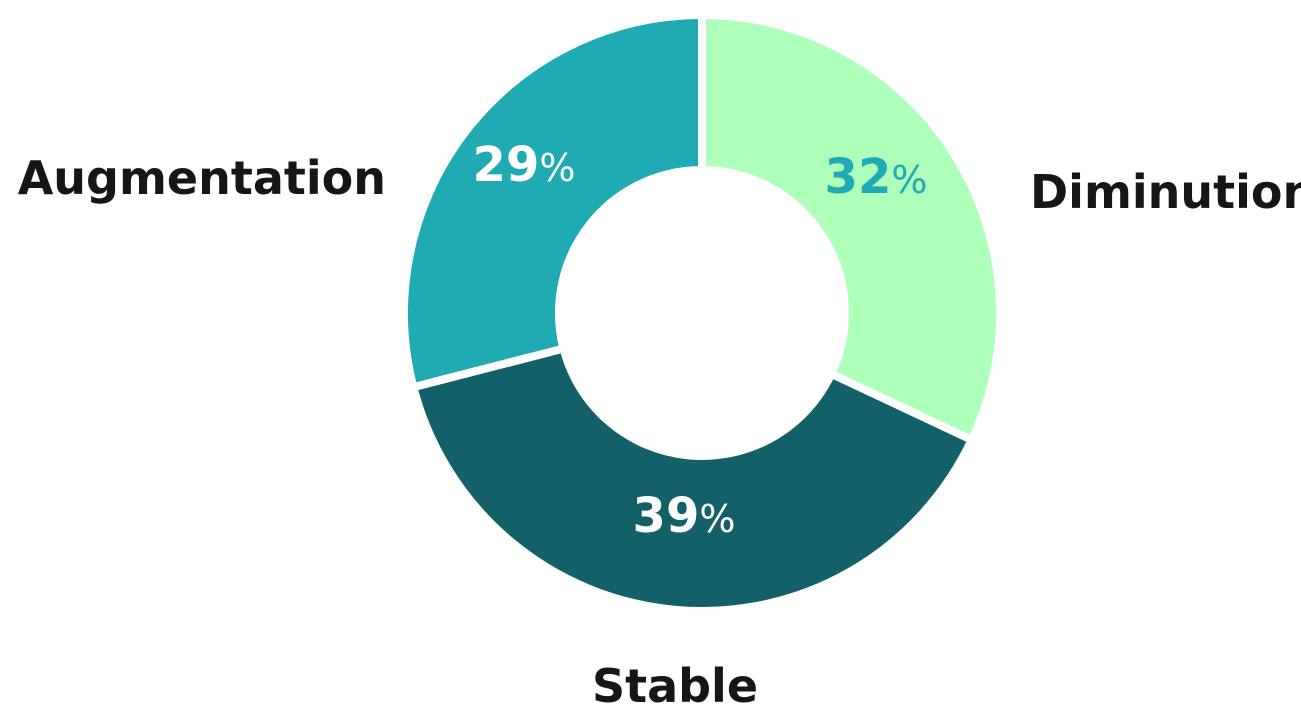 The width and height of the screenshot is (1301, 711). Describe the element at coordinates (909, 180) in the screenshot. I see `value-percent-sign-diminution: %` at that location.